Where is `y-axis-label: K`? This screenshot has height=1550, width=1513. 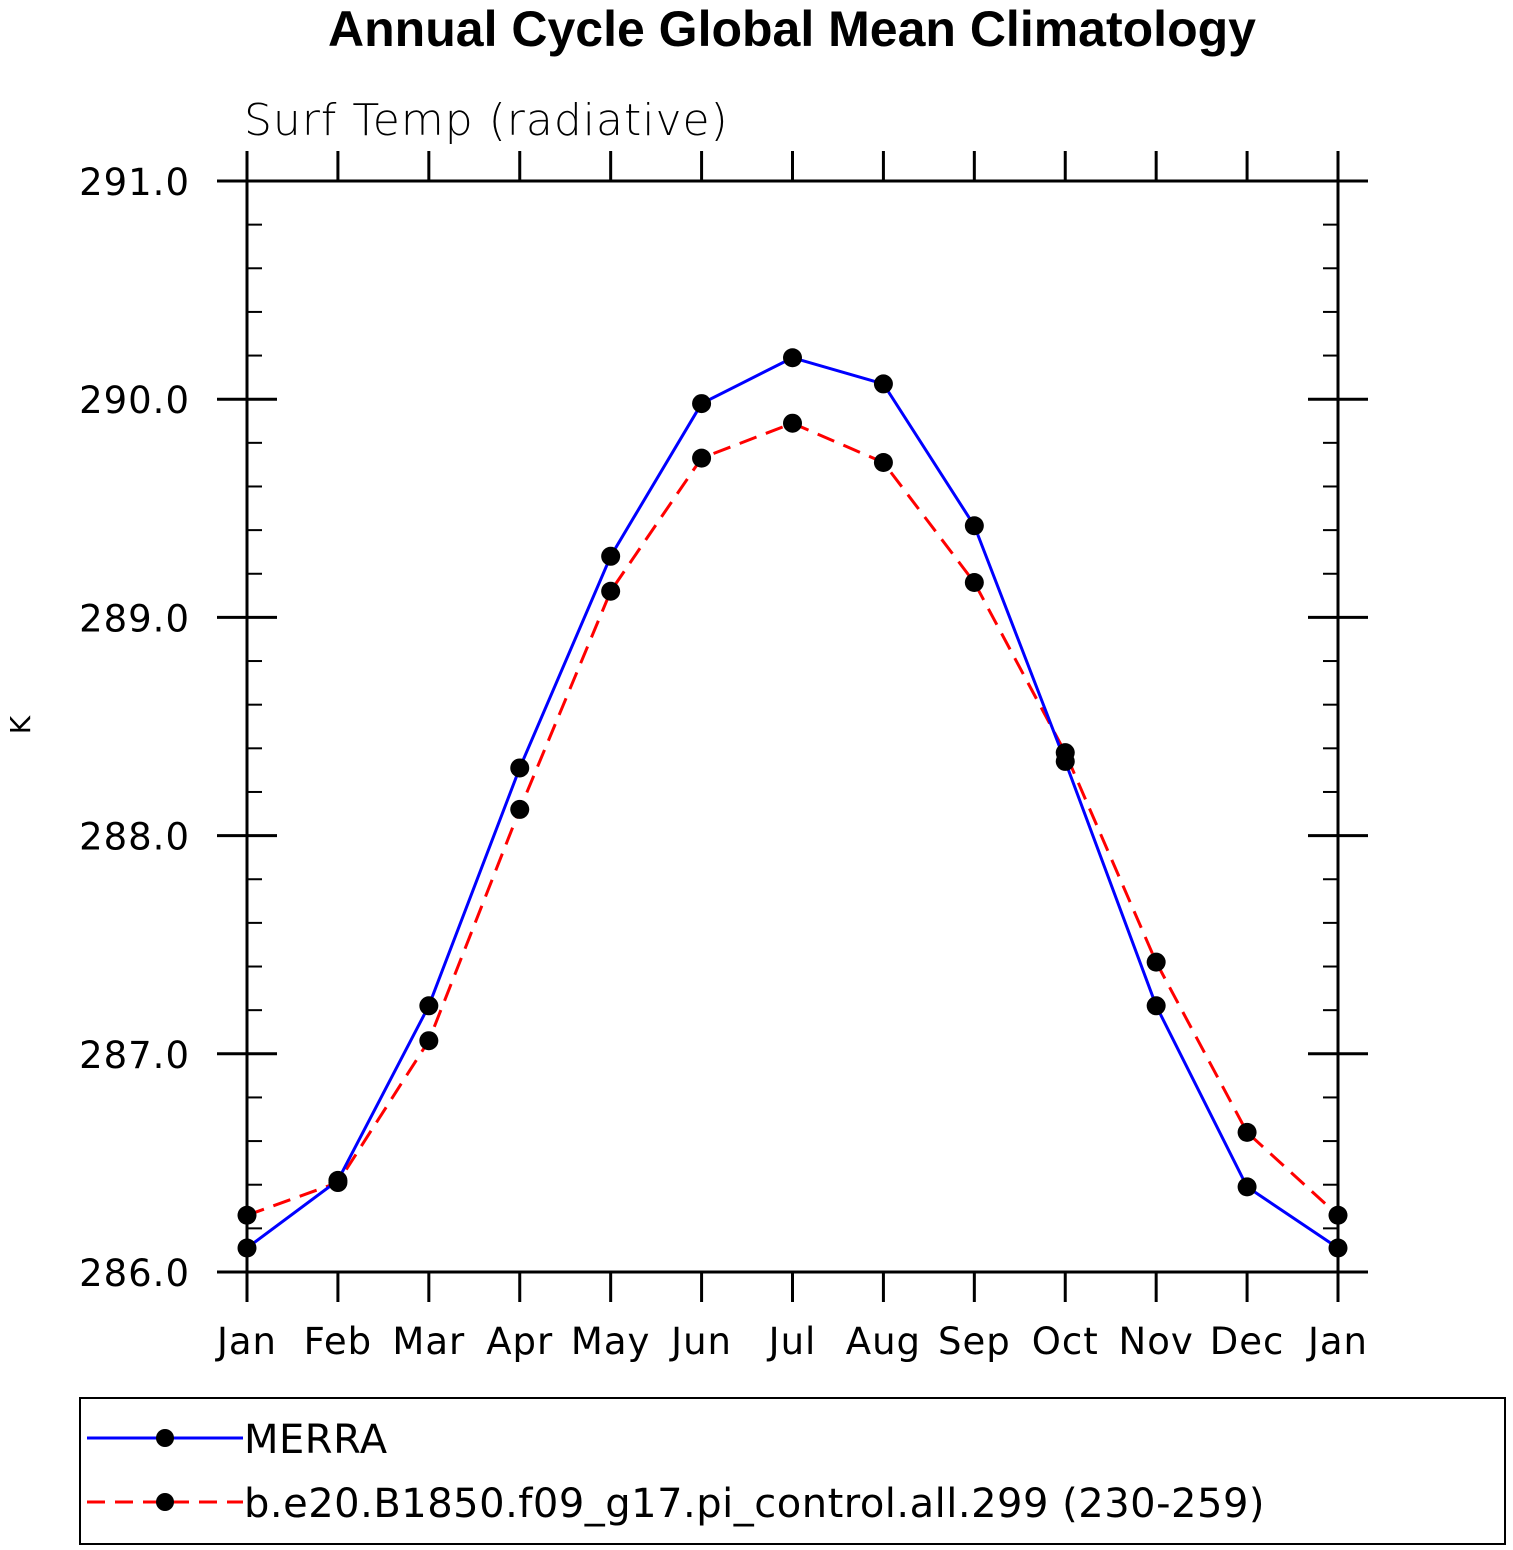 y-axis-label: K is located at coordinates (20, 724).